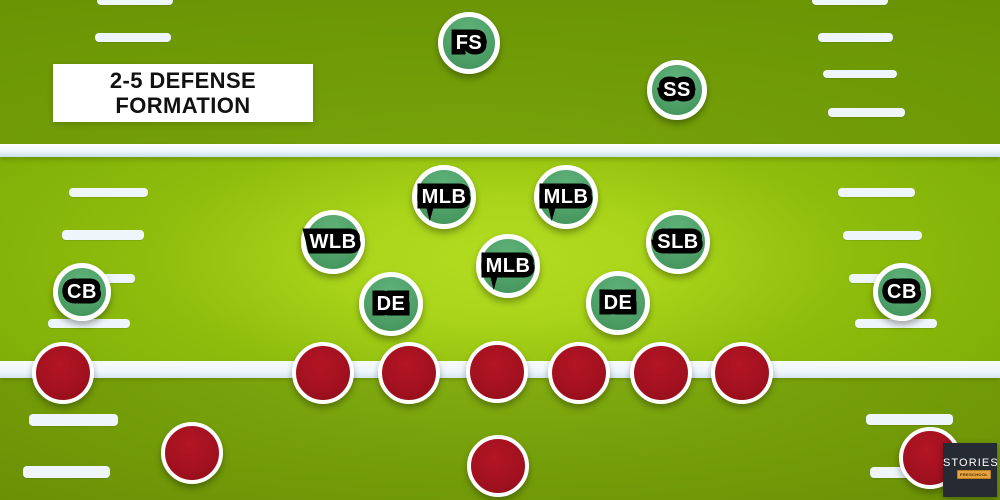 This screenshot has width=1000, height=500. I want to click on logo-badge: PRESCHOOL, so click(973, 474).